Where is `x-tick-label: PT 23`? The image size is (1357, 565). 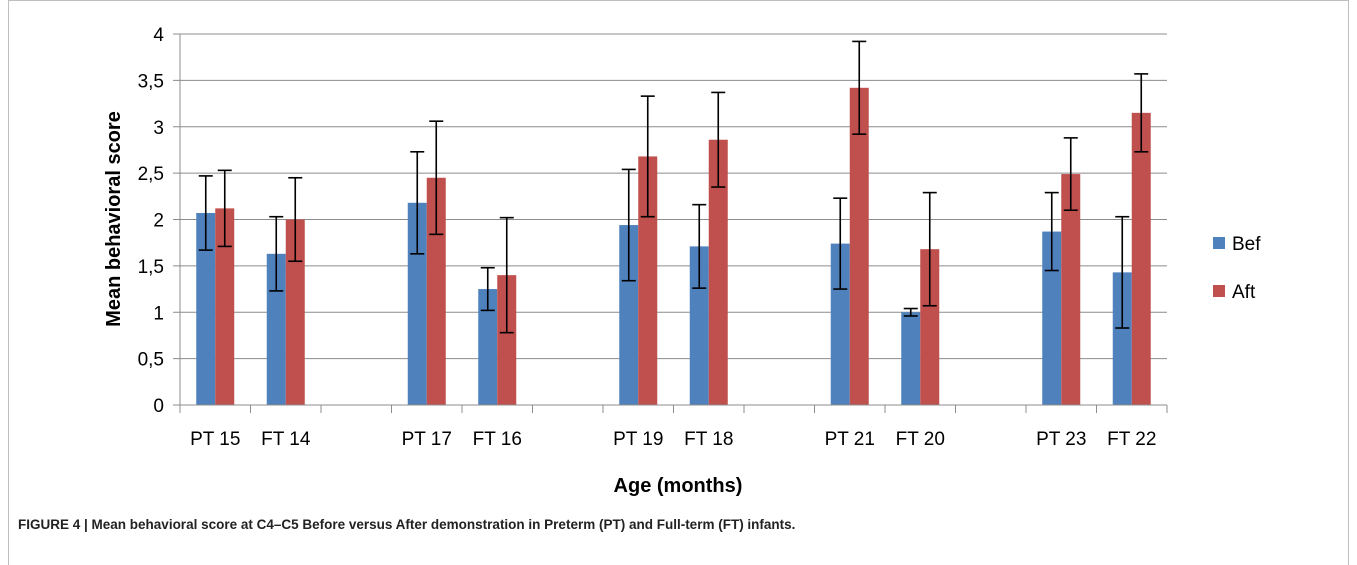
x-tick-label: PT 23 is located at coordinates (1061, 439).